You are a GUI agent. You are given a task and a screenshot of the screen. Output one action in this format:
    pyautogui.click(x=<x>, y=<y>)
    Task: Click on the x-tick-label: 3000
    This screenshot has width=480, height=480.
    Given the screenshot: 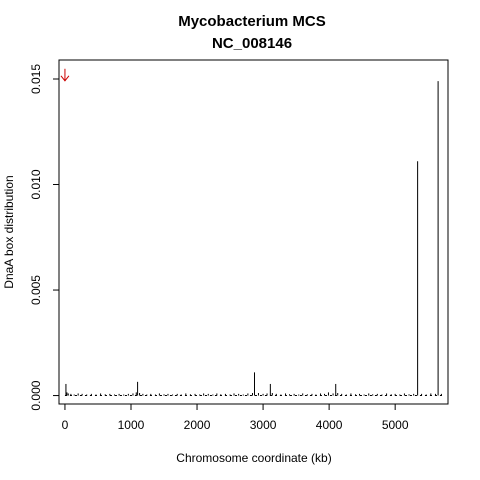 What is the action you would take?
    pyautogui.click(x=263, y=425)
    